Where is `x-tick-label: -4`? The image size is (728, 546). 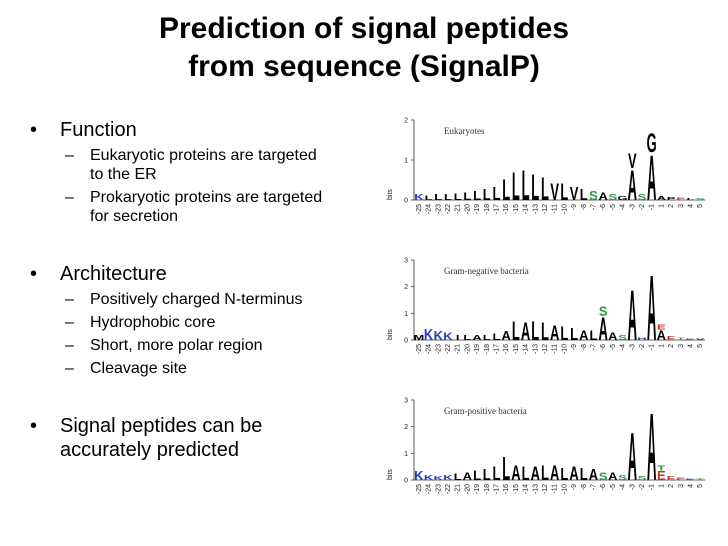 x-tick-label: -4 is located at coordinates (623, 347).